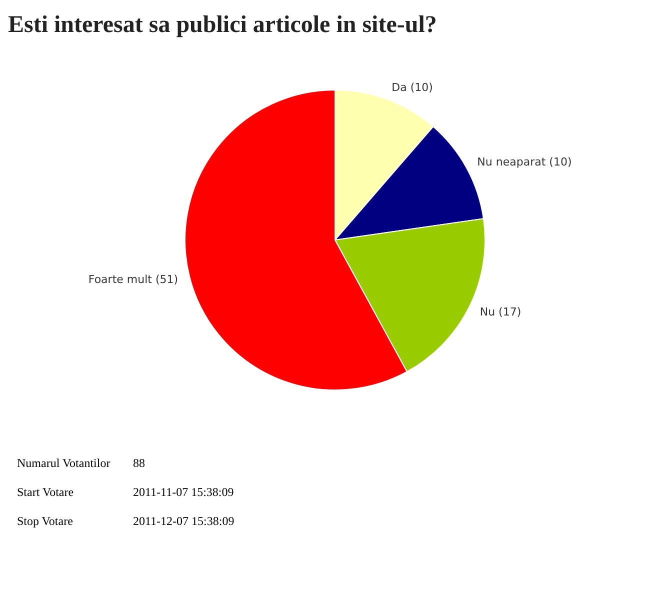 The height and width of the screenshot is (608, 670). I want to click on text: 2011-11-07 15:38:09, so click(184, 492).